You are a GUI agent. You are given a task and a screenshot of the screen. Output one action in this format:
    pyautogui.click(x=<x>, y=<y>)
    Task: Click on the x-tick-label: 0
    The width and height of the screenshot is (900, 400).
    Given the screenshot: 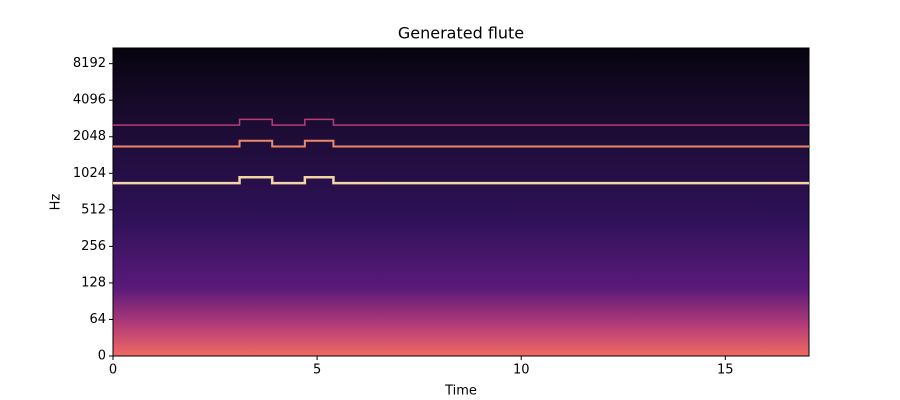 What is the action you would take?
    pyautogui.click(x=113, y=370)
    